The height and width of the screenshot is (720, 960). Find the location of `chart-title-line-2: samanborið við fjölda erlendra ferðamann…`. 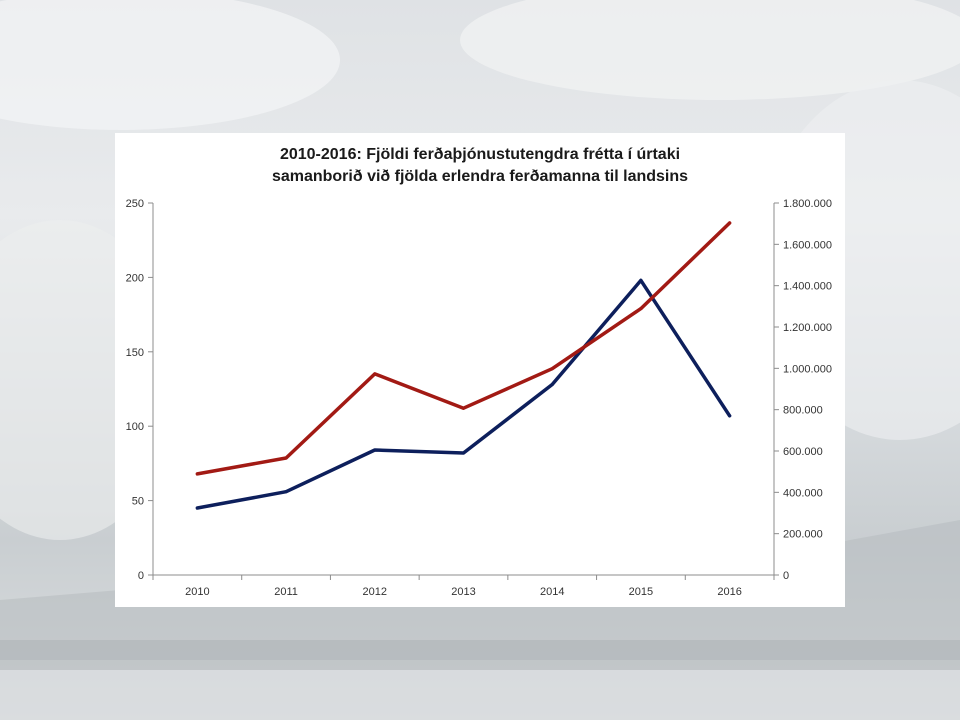

chart-title-line-2: samanborið við fjölda erlendra ferðamann… is located at coordinates (480, 176).